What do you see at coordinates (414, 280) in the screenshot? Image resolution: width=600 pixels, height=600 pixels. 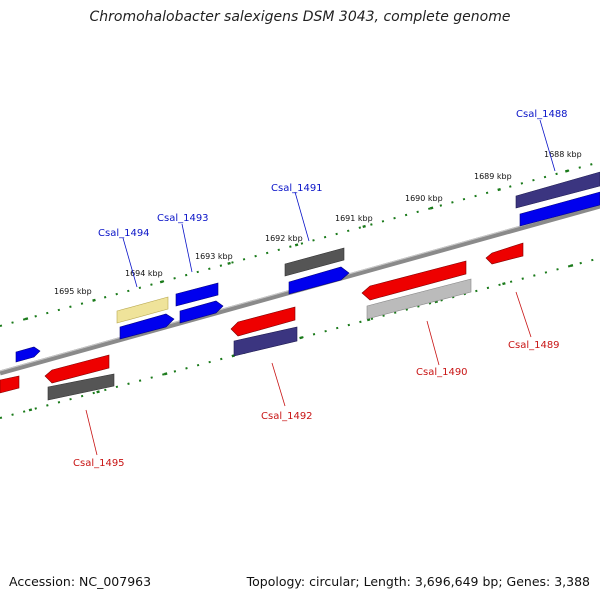 I see `gene-csal-1490-red` at bounding box center [414, 280].